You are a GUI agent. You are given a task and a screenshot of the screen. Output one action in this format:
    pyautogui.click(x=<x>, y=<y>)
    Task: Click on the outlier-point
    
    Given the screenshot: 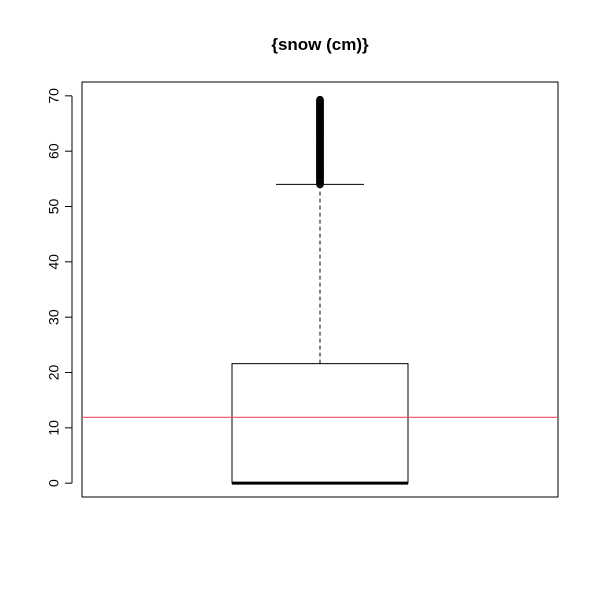 What is the action you would take?
    pyautogui.click(x=320, y=99)
    